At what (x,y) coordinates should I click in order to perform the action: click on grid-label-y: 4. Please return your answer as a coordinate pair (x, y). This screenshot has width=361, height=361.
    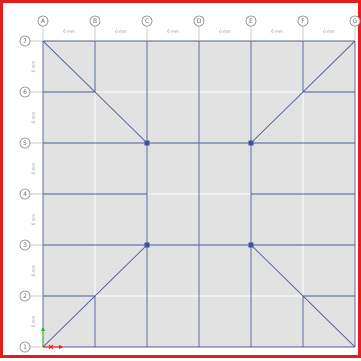
    Looking at the image, I should click on (25, 194).